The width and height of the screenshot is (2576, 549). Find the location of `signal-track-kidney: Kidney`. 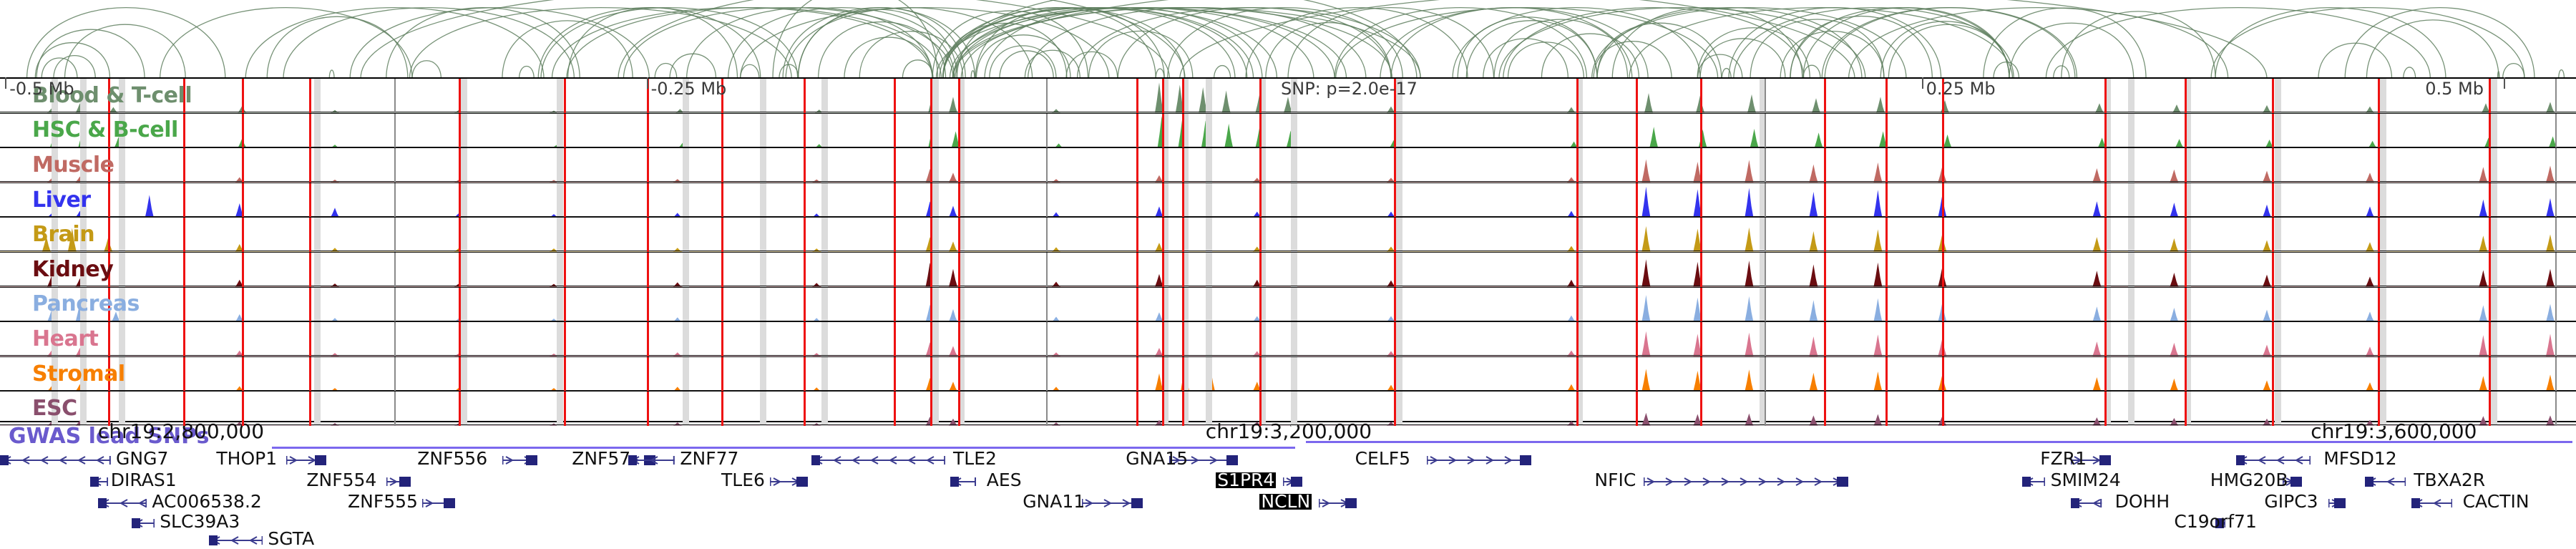

signal-track-kidney: Kidney is located at coordinates (1288, 270).